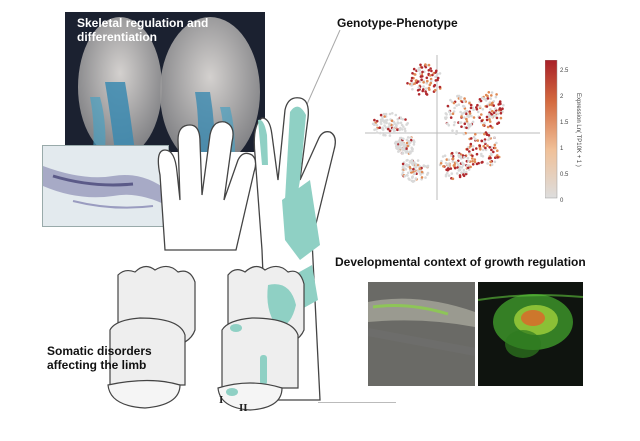  Describe the element at coordinates (144, 394) in the screenshot. I see `left-limb-foot` at that location.